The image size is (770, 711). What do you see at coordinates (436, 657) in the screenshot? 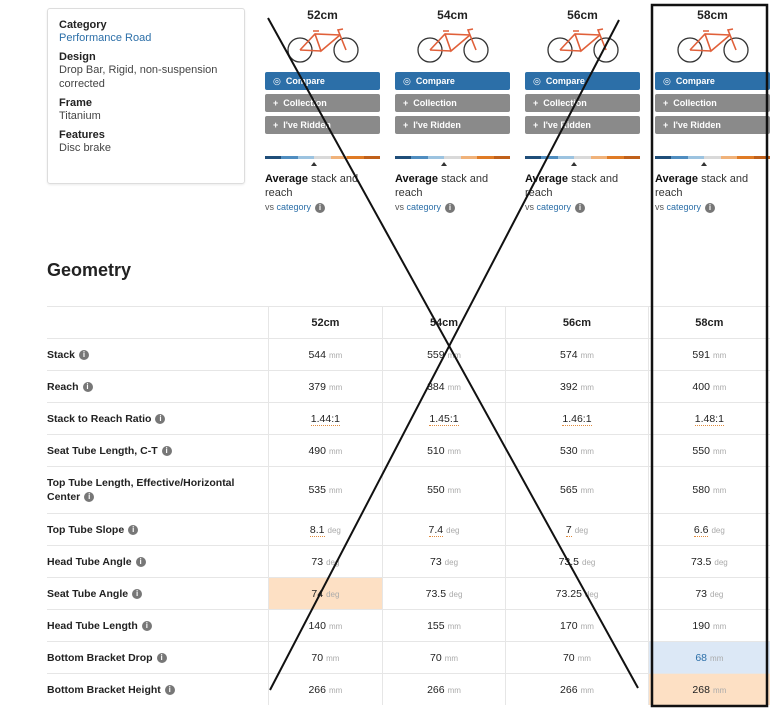
I see `value: 70` at bounding box center [436, 657].